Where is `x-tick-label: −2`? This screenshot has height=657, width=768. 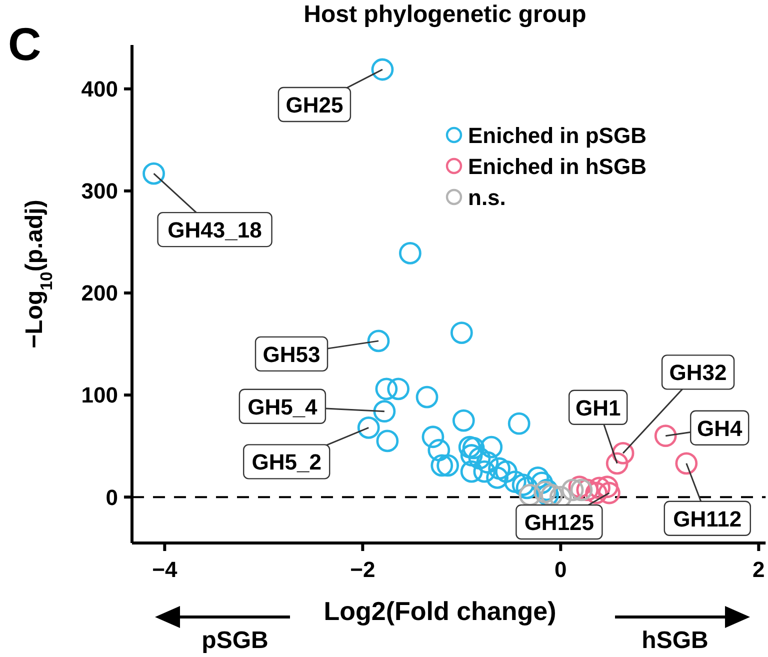 x-tick-label: −2 is located at coordinates (363, 569).